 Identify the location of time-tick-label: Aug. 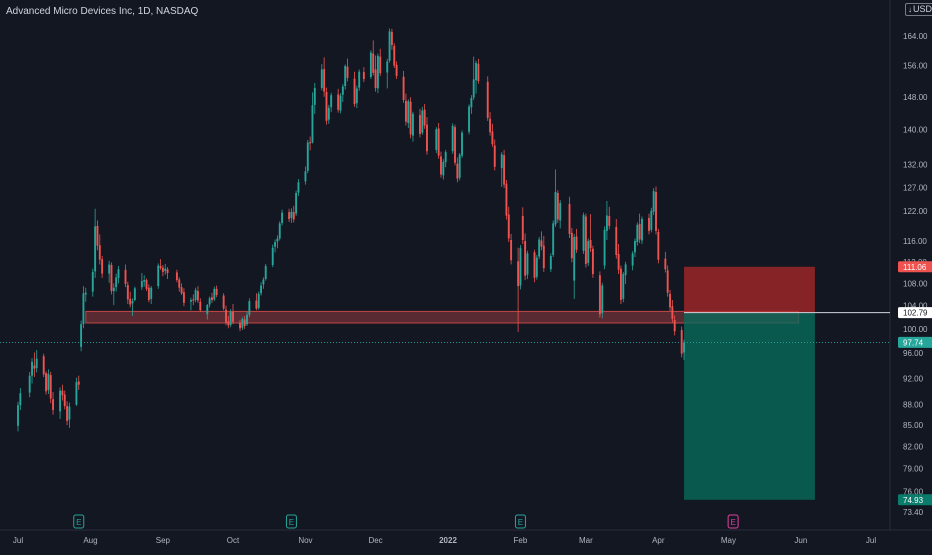
(90, 540).